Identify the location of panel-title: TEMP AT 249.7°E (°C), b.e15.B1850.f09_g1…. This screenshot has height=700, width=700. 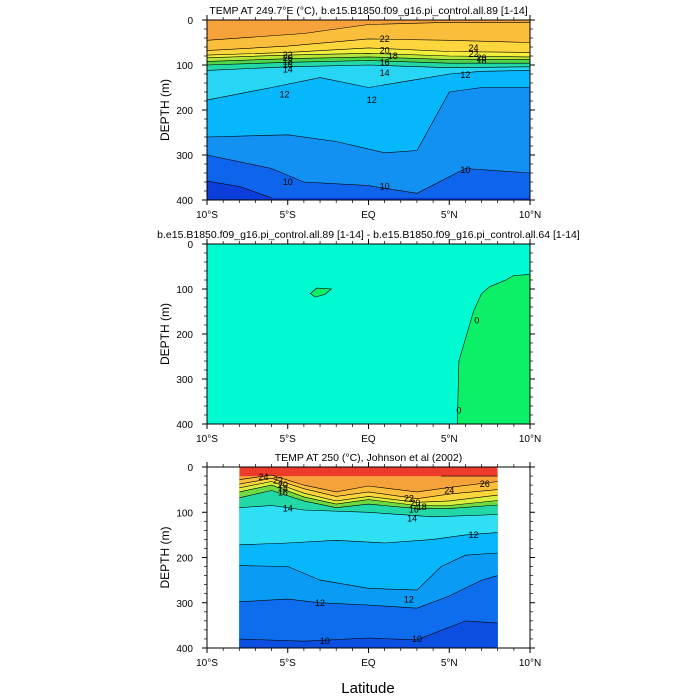
(368, 11).